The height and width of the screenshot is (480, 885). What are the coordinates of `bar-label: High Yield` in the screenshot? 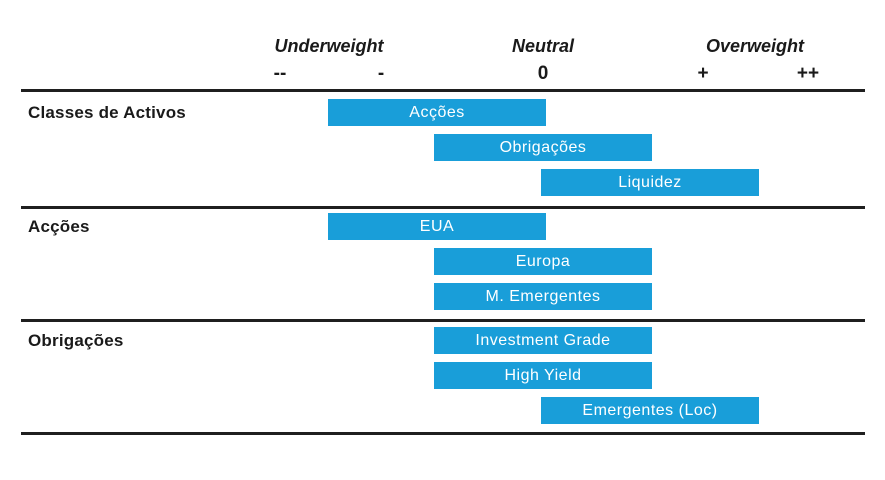 It's located at (543, 375).